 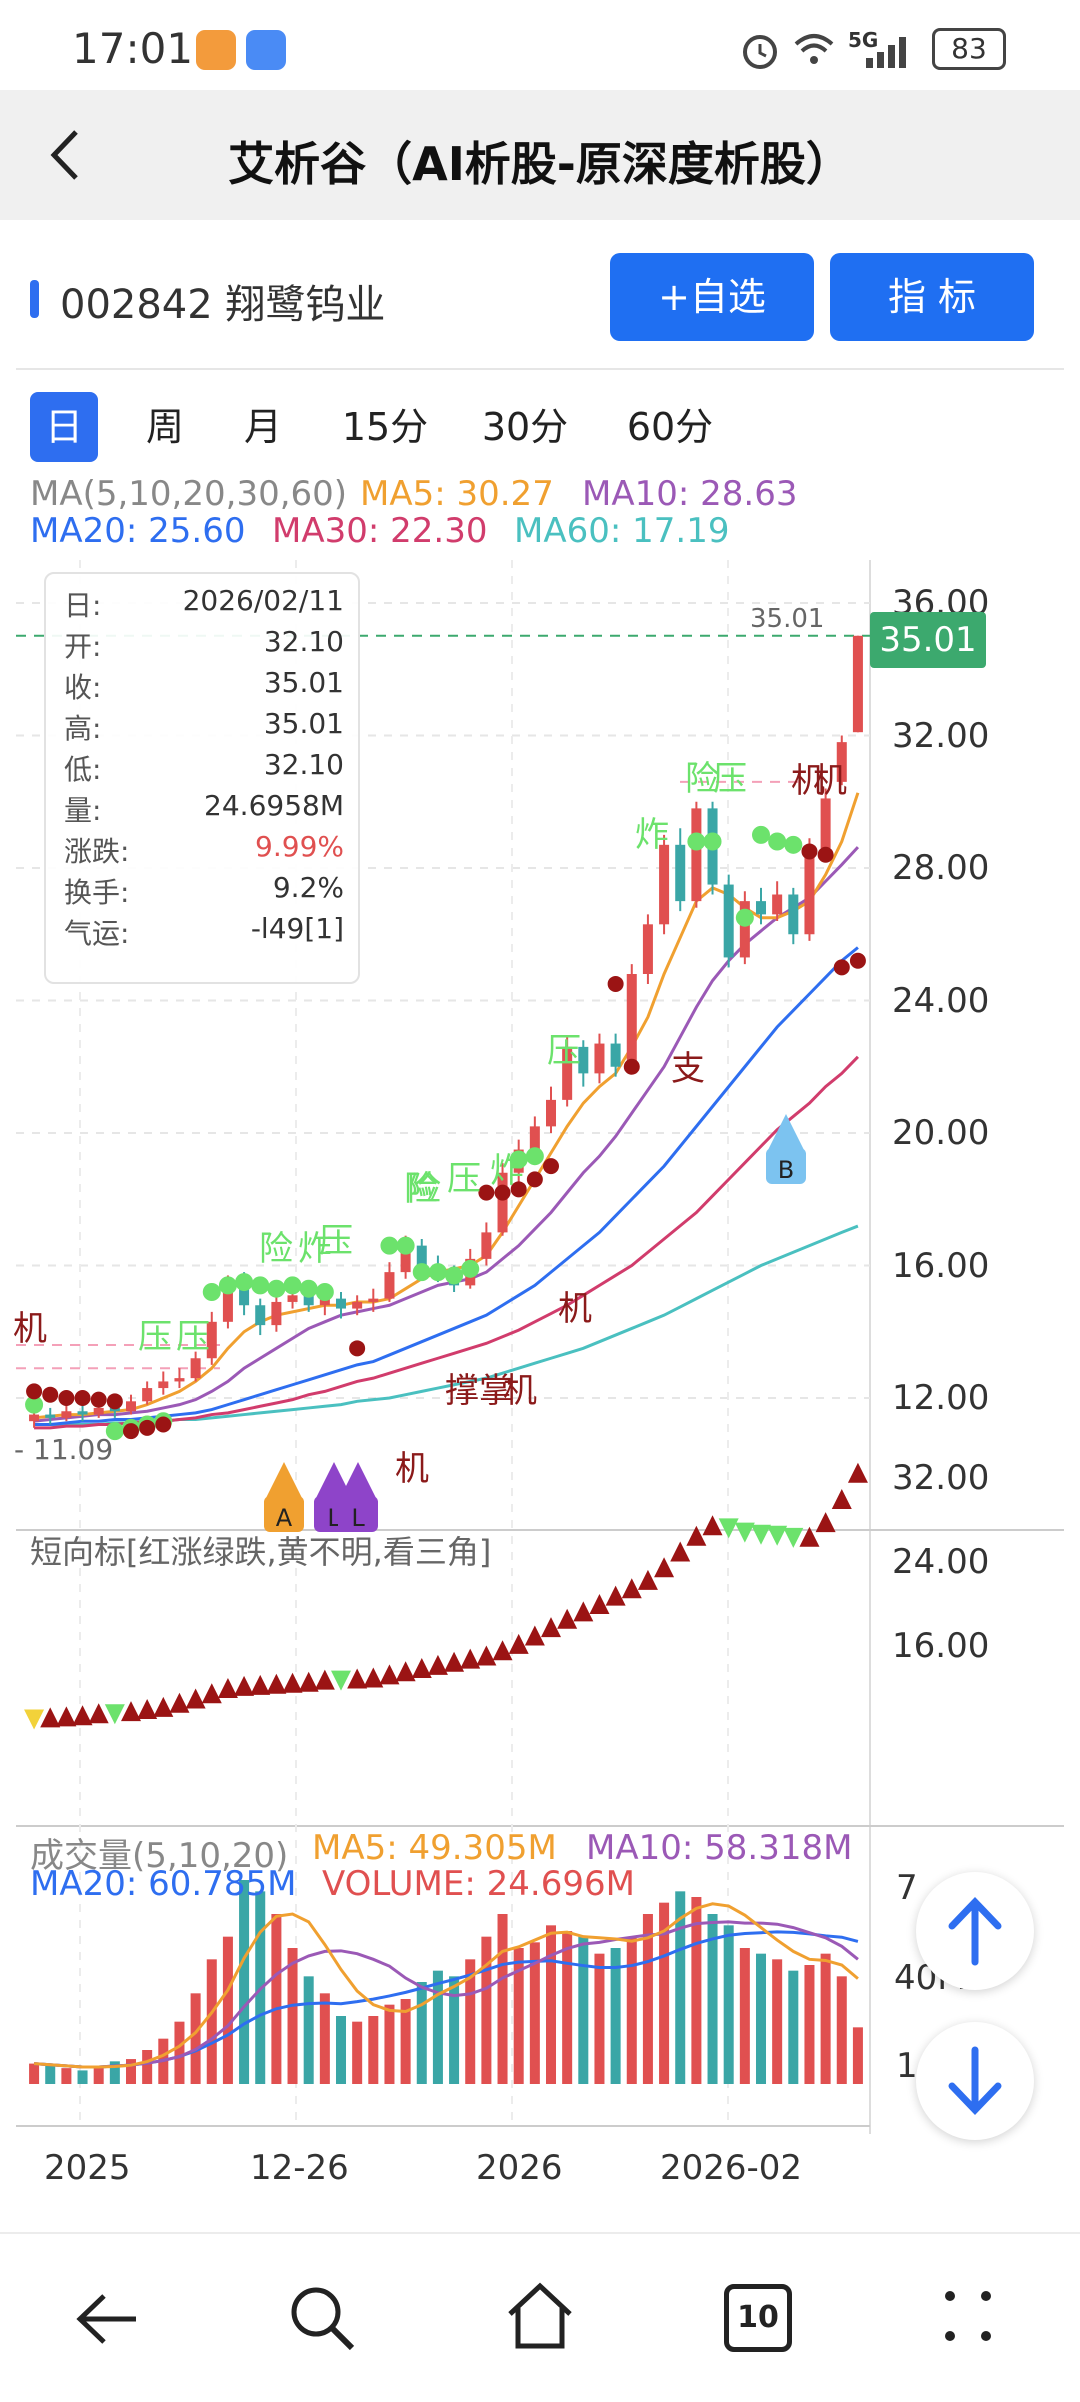 I want to click on indicator-button: 指 标, so click(x=932, y=297).